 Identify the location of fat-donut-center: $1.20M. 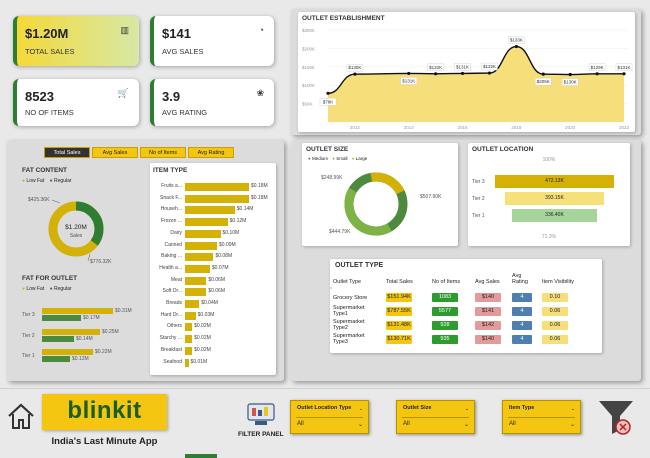
(76, 227).